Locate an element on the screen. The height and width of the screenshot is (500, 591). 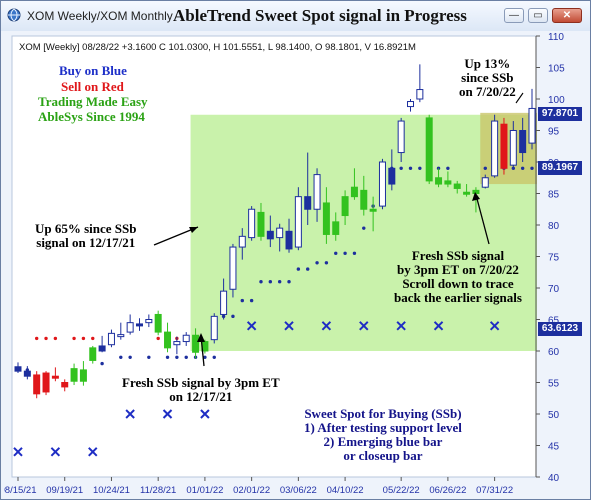
x-tick-label: 01/01/22 is located at coordinates (204, 490).